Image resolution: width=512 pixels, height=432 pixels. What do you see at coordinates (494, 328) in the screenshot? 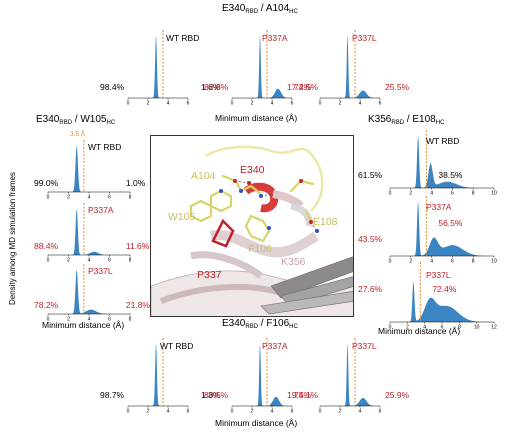
I see `x-tick-label: 12` at bounding box center [494, 328].